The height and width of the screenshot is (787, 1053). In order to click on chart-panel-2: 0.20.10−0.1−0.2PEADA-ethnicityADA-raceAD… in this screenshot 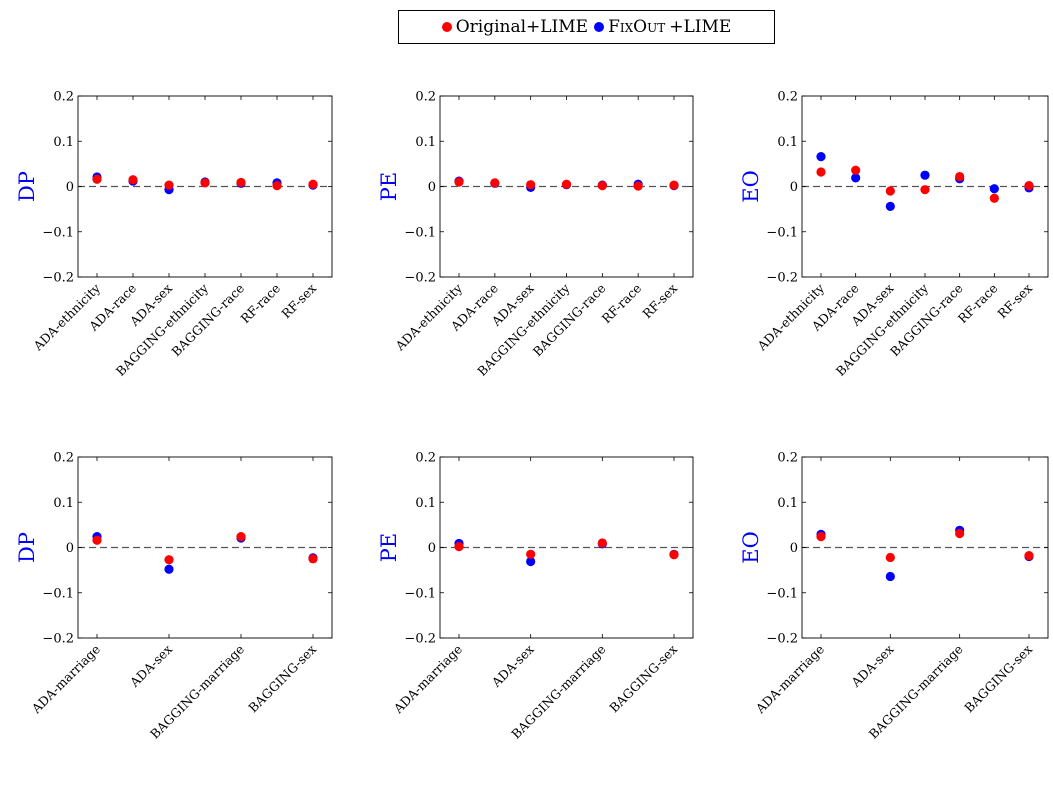, I will do `click(535, 234)`.